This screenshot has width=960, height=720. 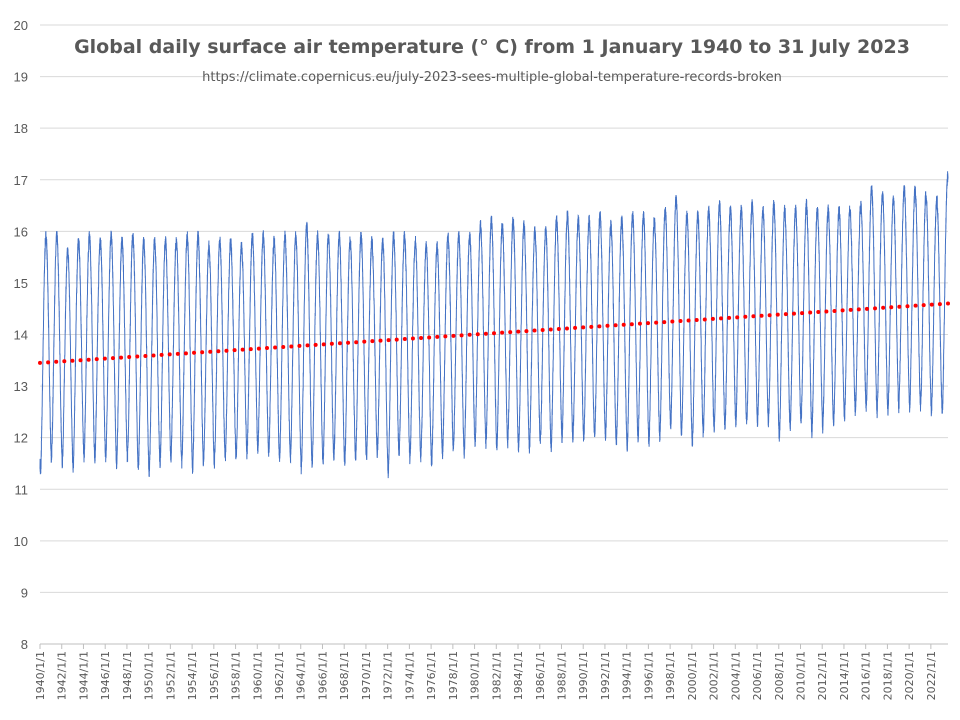 I want to click on y-tick-label: 19, so click(x=21, y=77).